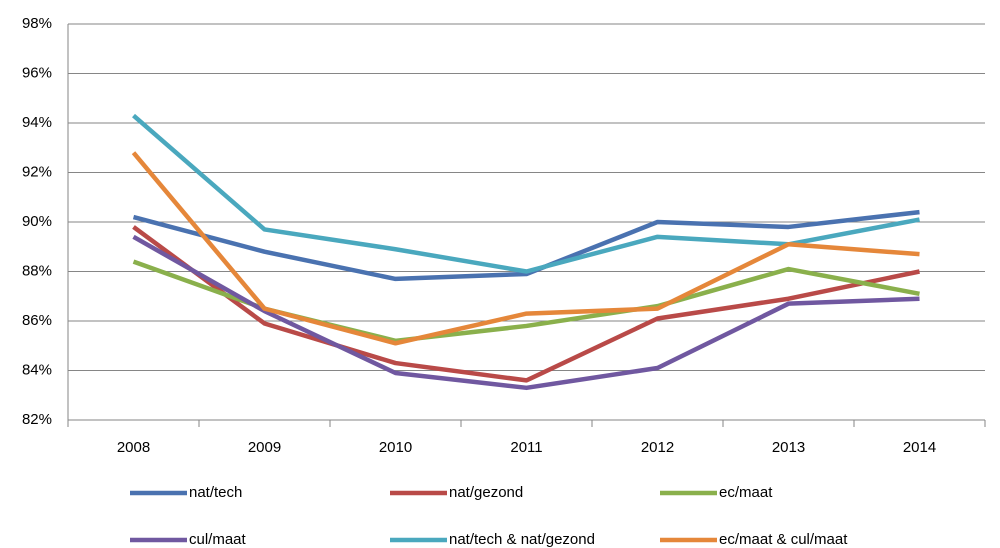 This screenshot has width=1000, height=548. What do you see at coordinates (919, 447) in the screenshot?
I see `x-tick-label: 2014` at bounding box center [919, 447].